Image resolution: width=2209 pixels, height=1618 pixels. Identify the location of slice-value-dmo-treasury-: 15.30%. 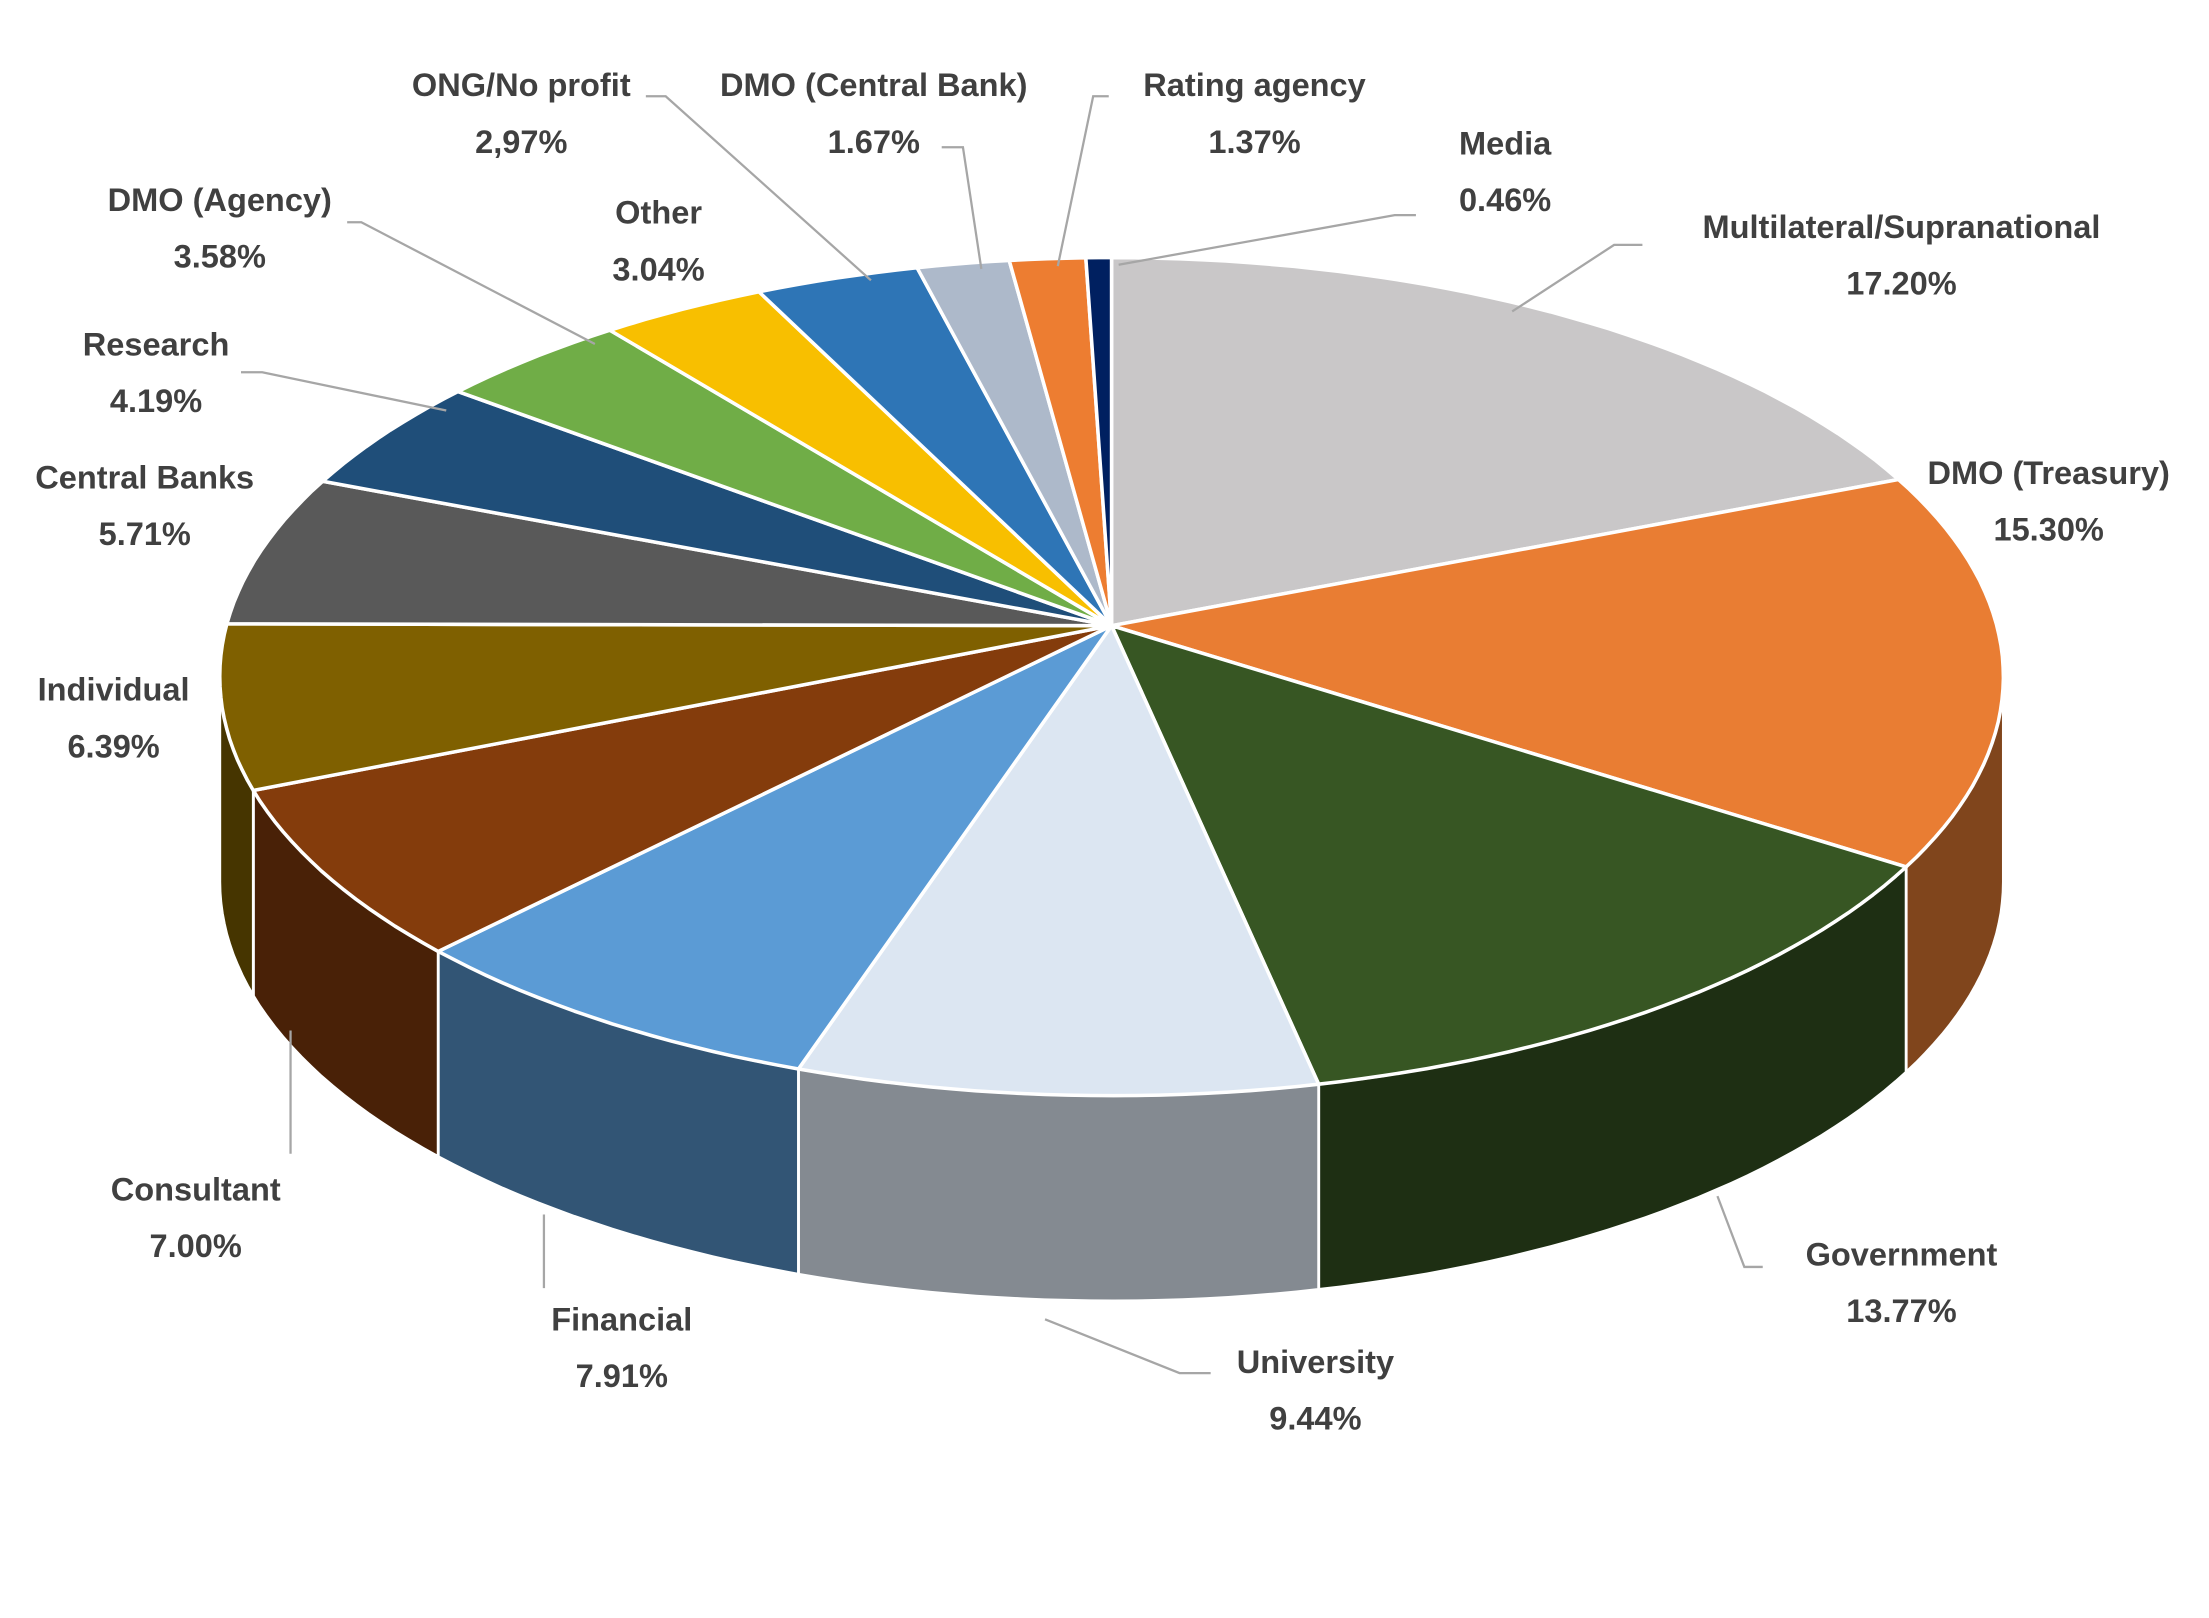
(2048, 530).